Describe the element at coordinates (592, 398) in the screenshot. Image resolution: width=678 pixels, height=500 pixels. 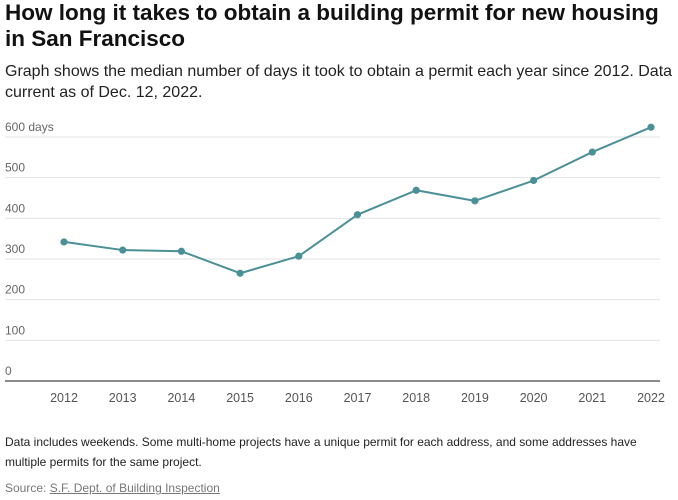
I see `x-tick-label-2021: 2021` at that location.